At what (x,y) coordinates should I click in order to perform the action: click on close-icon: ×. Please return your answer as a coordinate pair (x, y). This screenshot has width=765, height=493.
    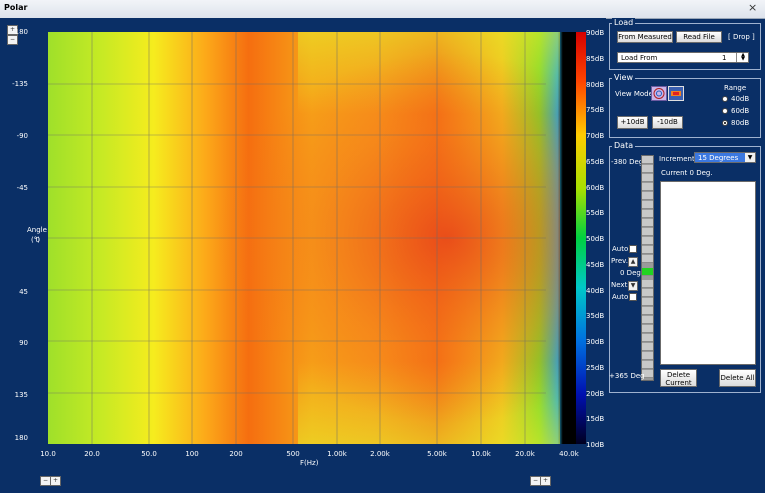
    Looking at the image, I should click on (753, 7).